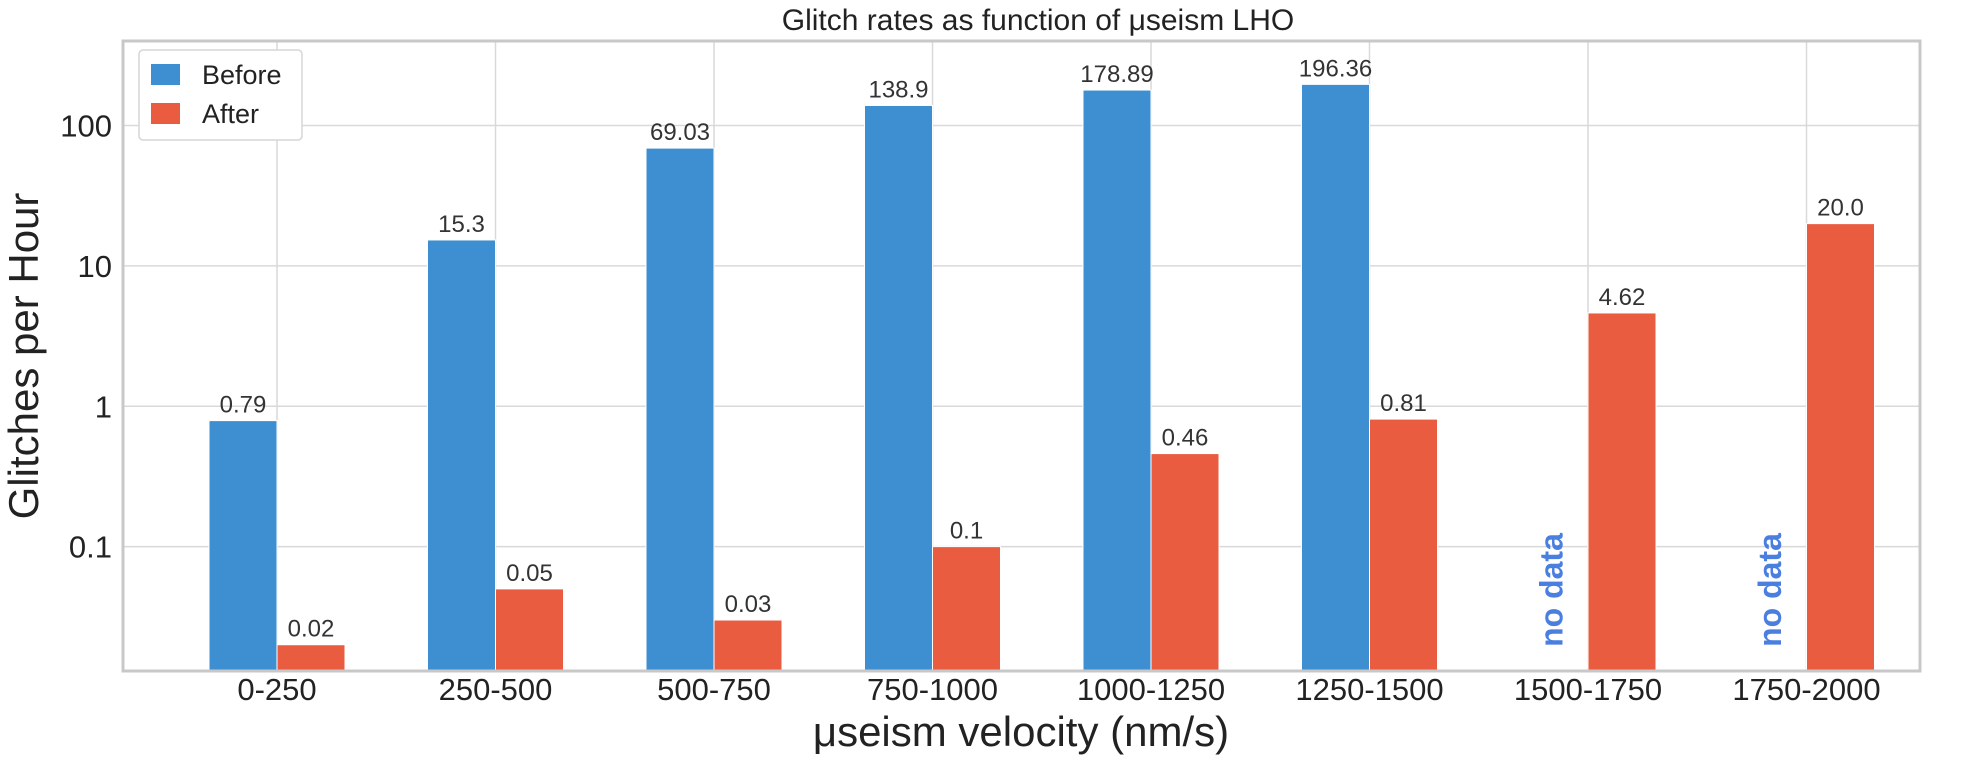  I want to click on bar-value-label: 0.81, so click(1403, 403).